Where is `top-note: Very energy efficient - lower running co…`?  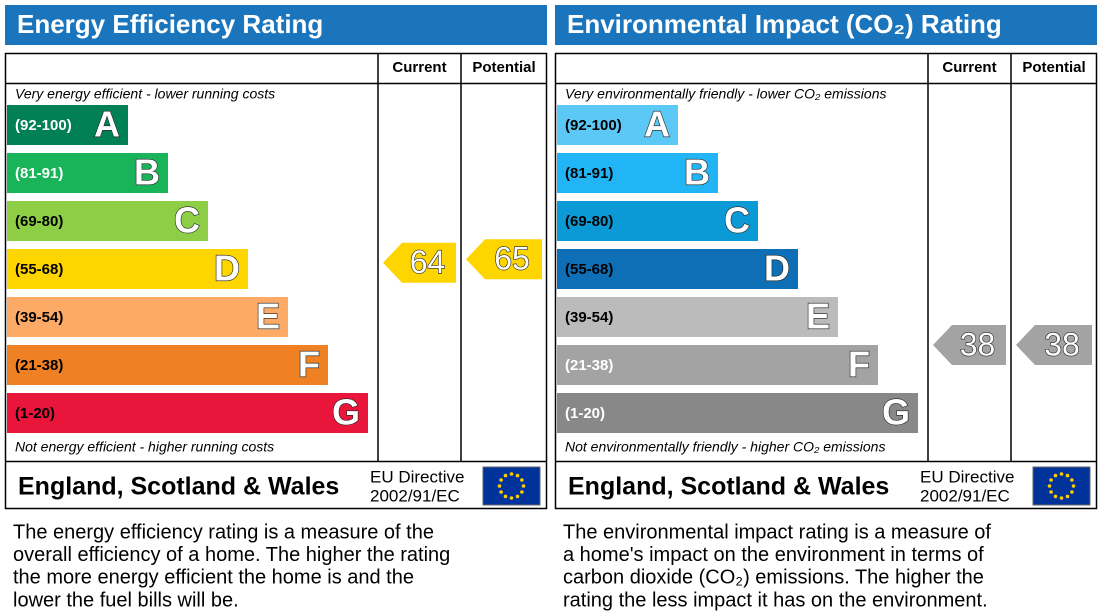 top-note: Very energy efficient - lower running co… is located at coordinates (145, 94).